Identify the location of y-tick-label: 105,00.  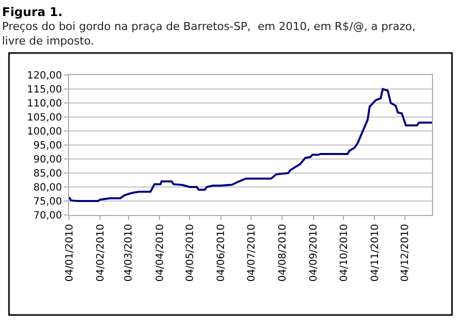
(44, 118).